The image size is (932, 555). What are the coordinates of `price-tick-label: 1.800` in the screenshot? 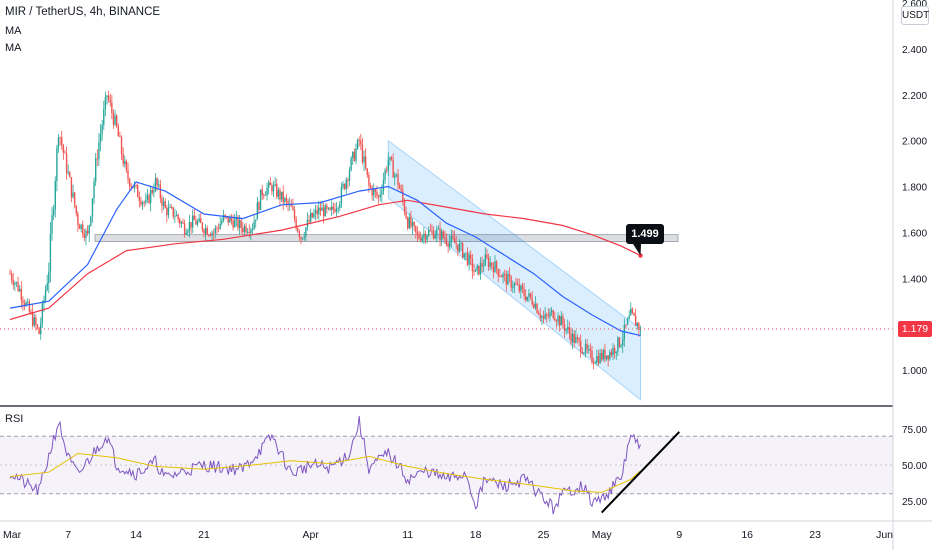 It's located at (914, 188).